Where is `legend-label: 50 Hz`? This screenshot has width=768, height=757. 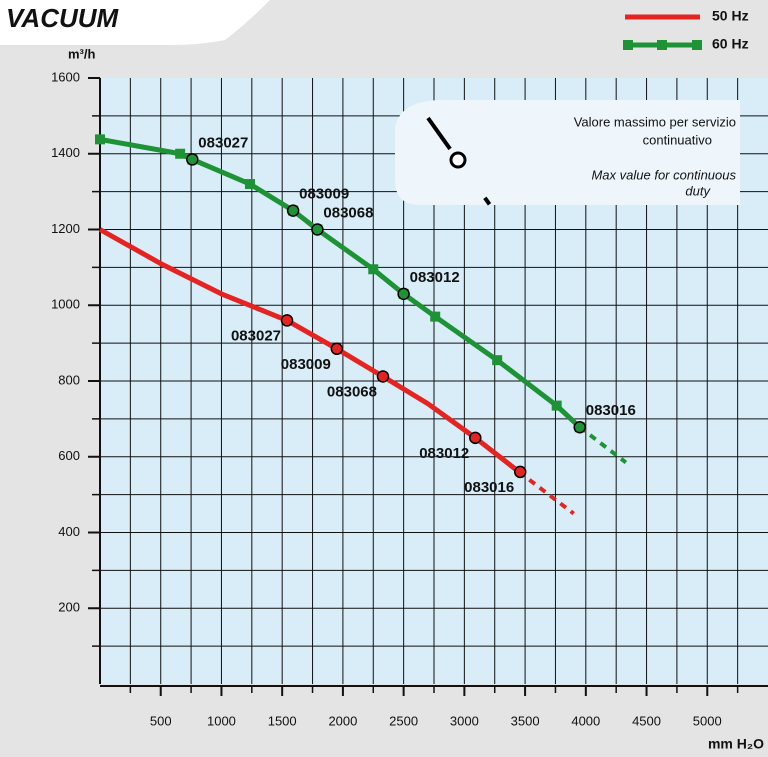 legend-label: 50 Hz is located at coordinates (730, 16).